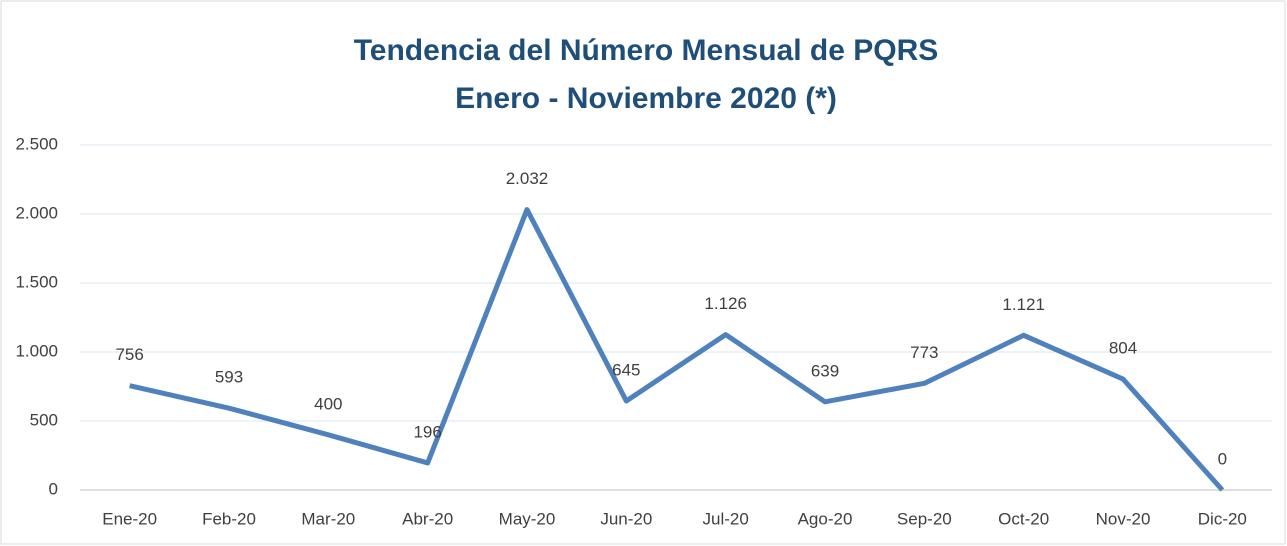  Describe the element at coordinates (1222, 458) in the screenshot. I see `data-label: 0` at that location.